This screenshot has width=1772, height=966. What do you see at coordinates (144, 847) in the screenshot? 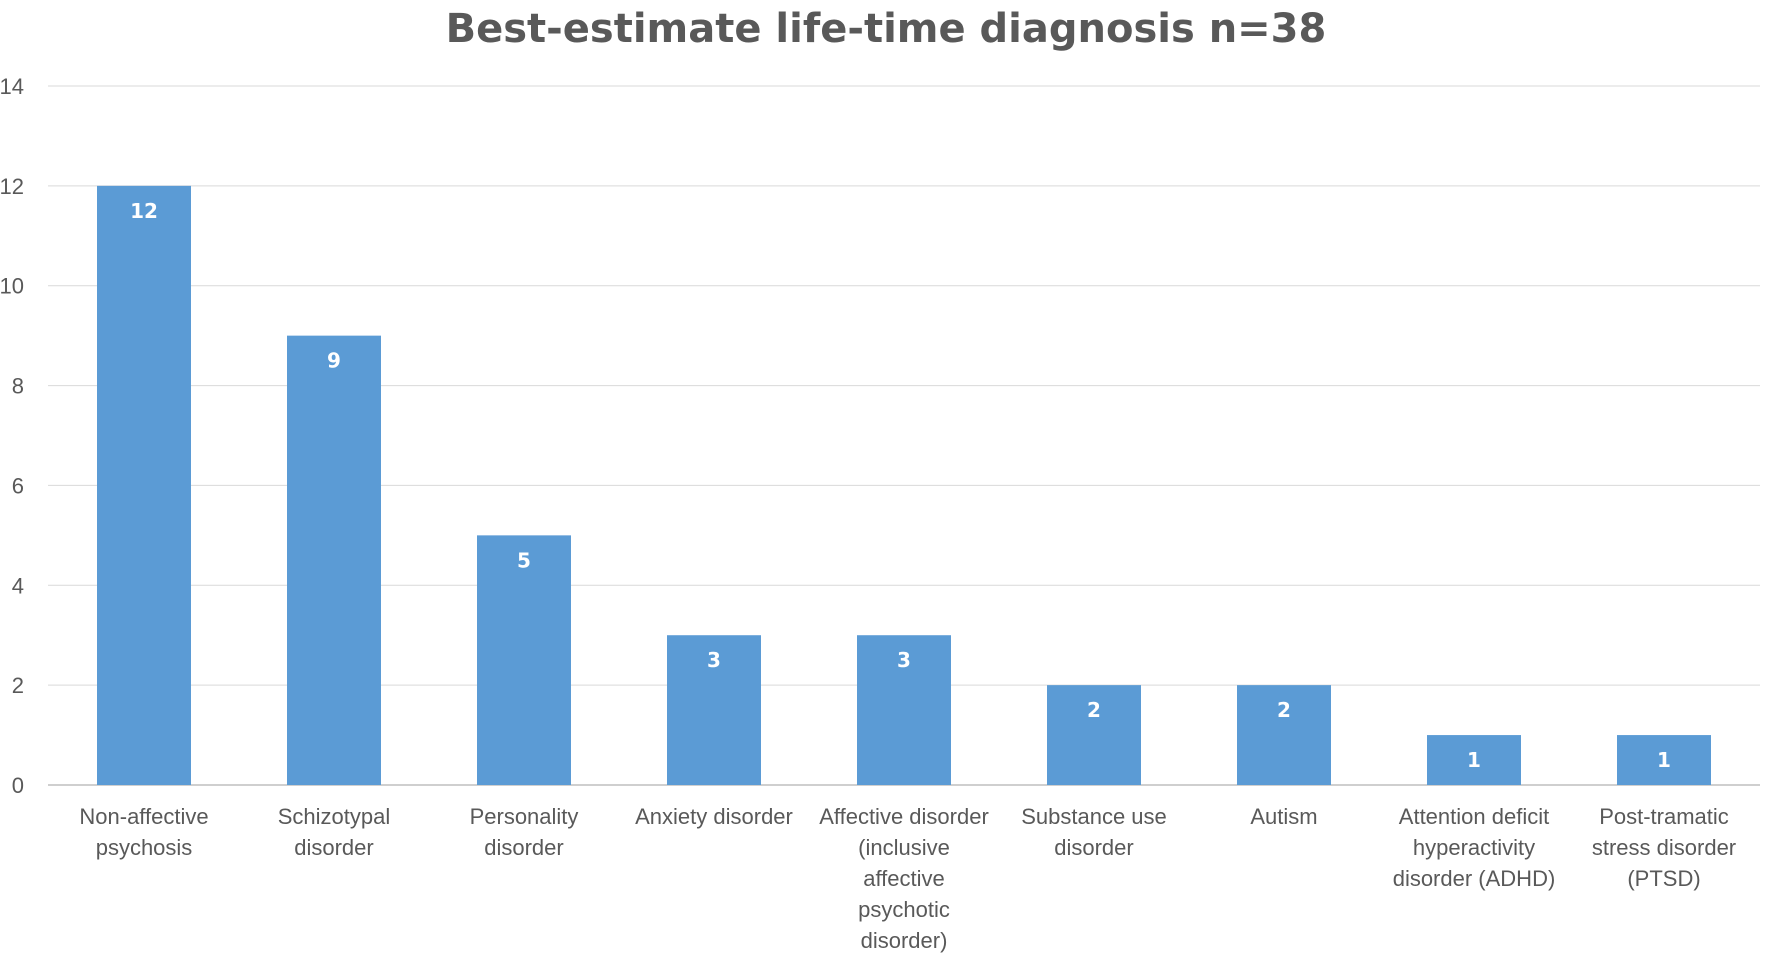
I see `category-label-line: psychosis` at bounding box center [144, 847].